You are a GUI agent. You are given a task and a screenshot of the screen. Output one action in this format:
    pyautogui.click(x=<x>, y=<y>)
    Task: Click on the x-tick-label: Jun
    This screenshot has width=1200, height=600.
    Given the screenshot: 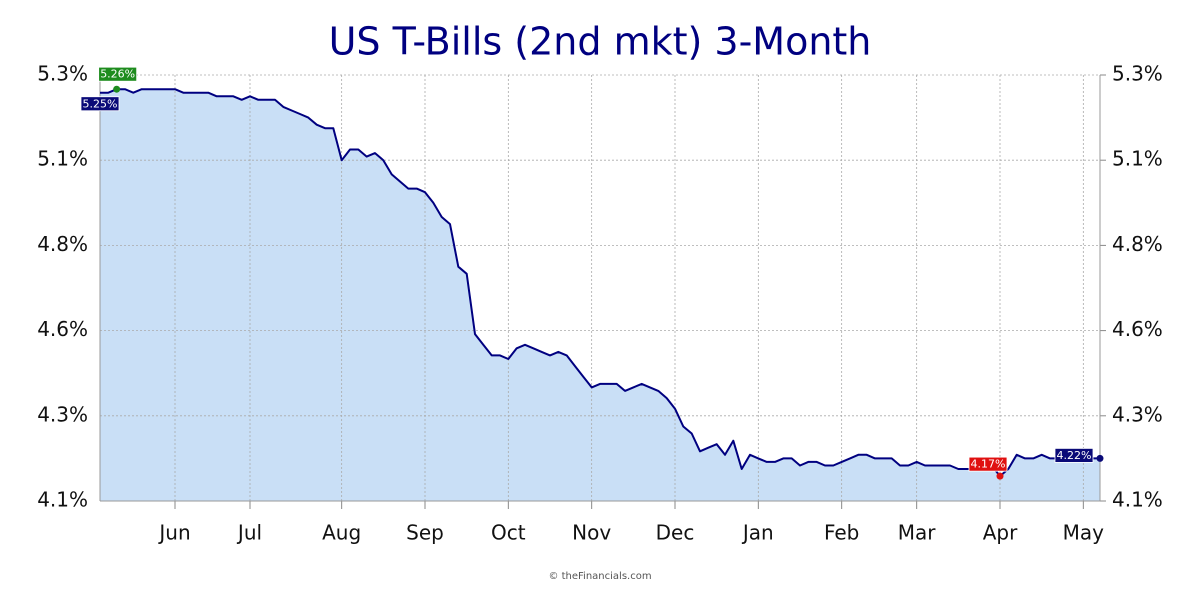 What is the action you would take?
    pyautogui.click(x=173, y=533)
    